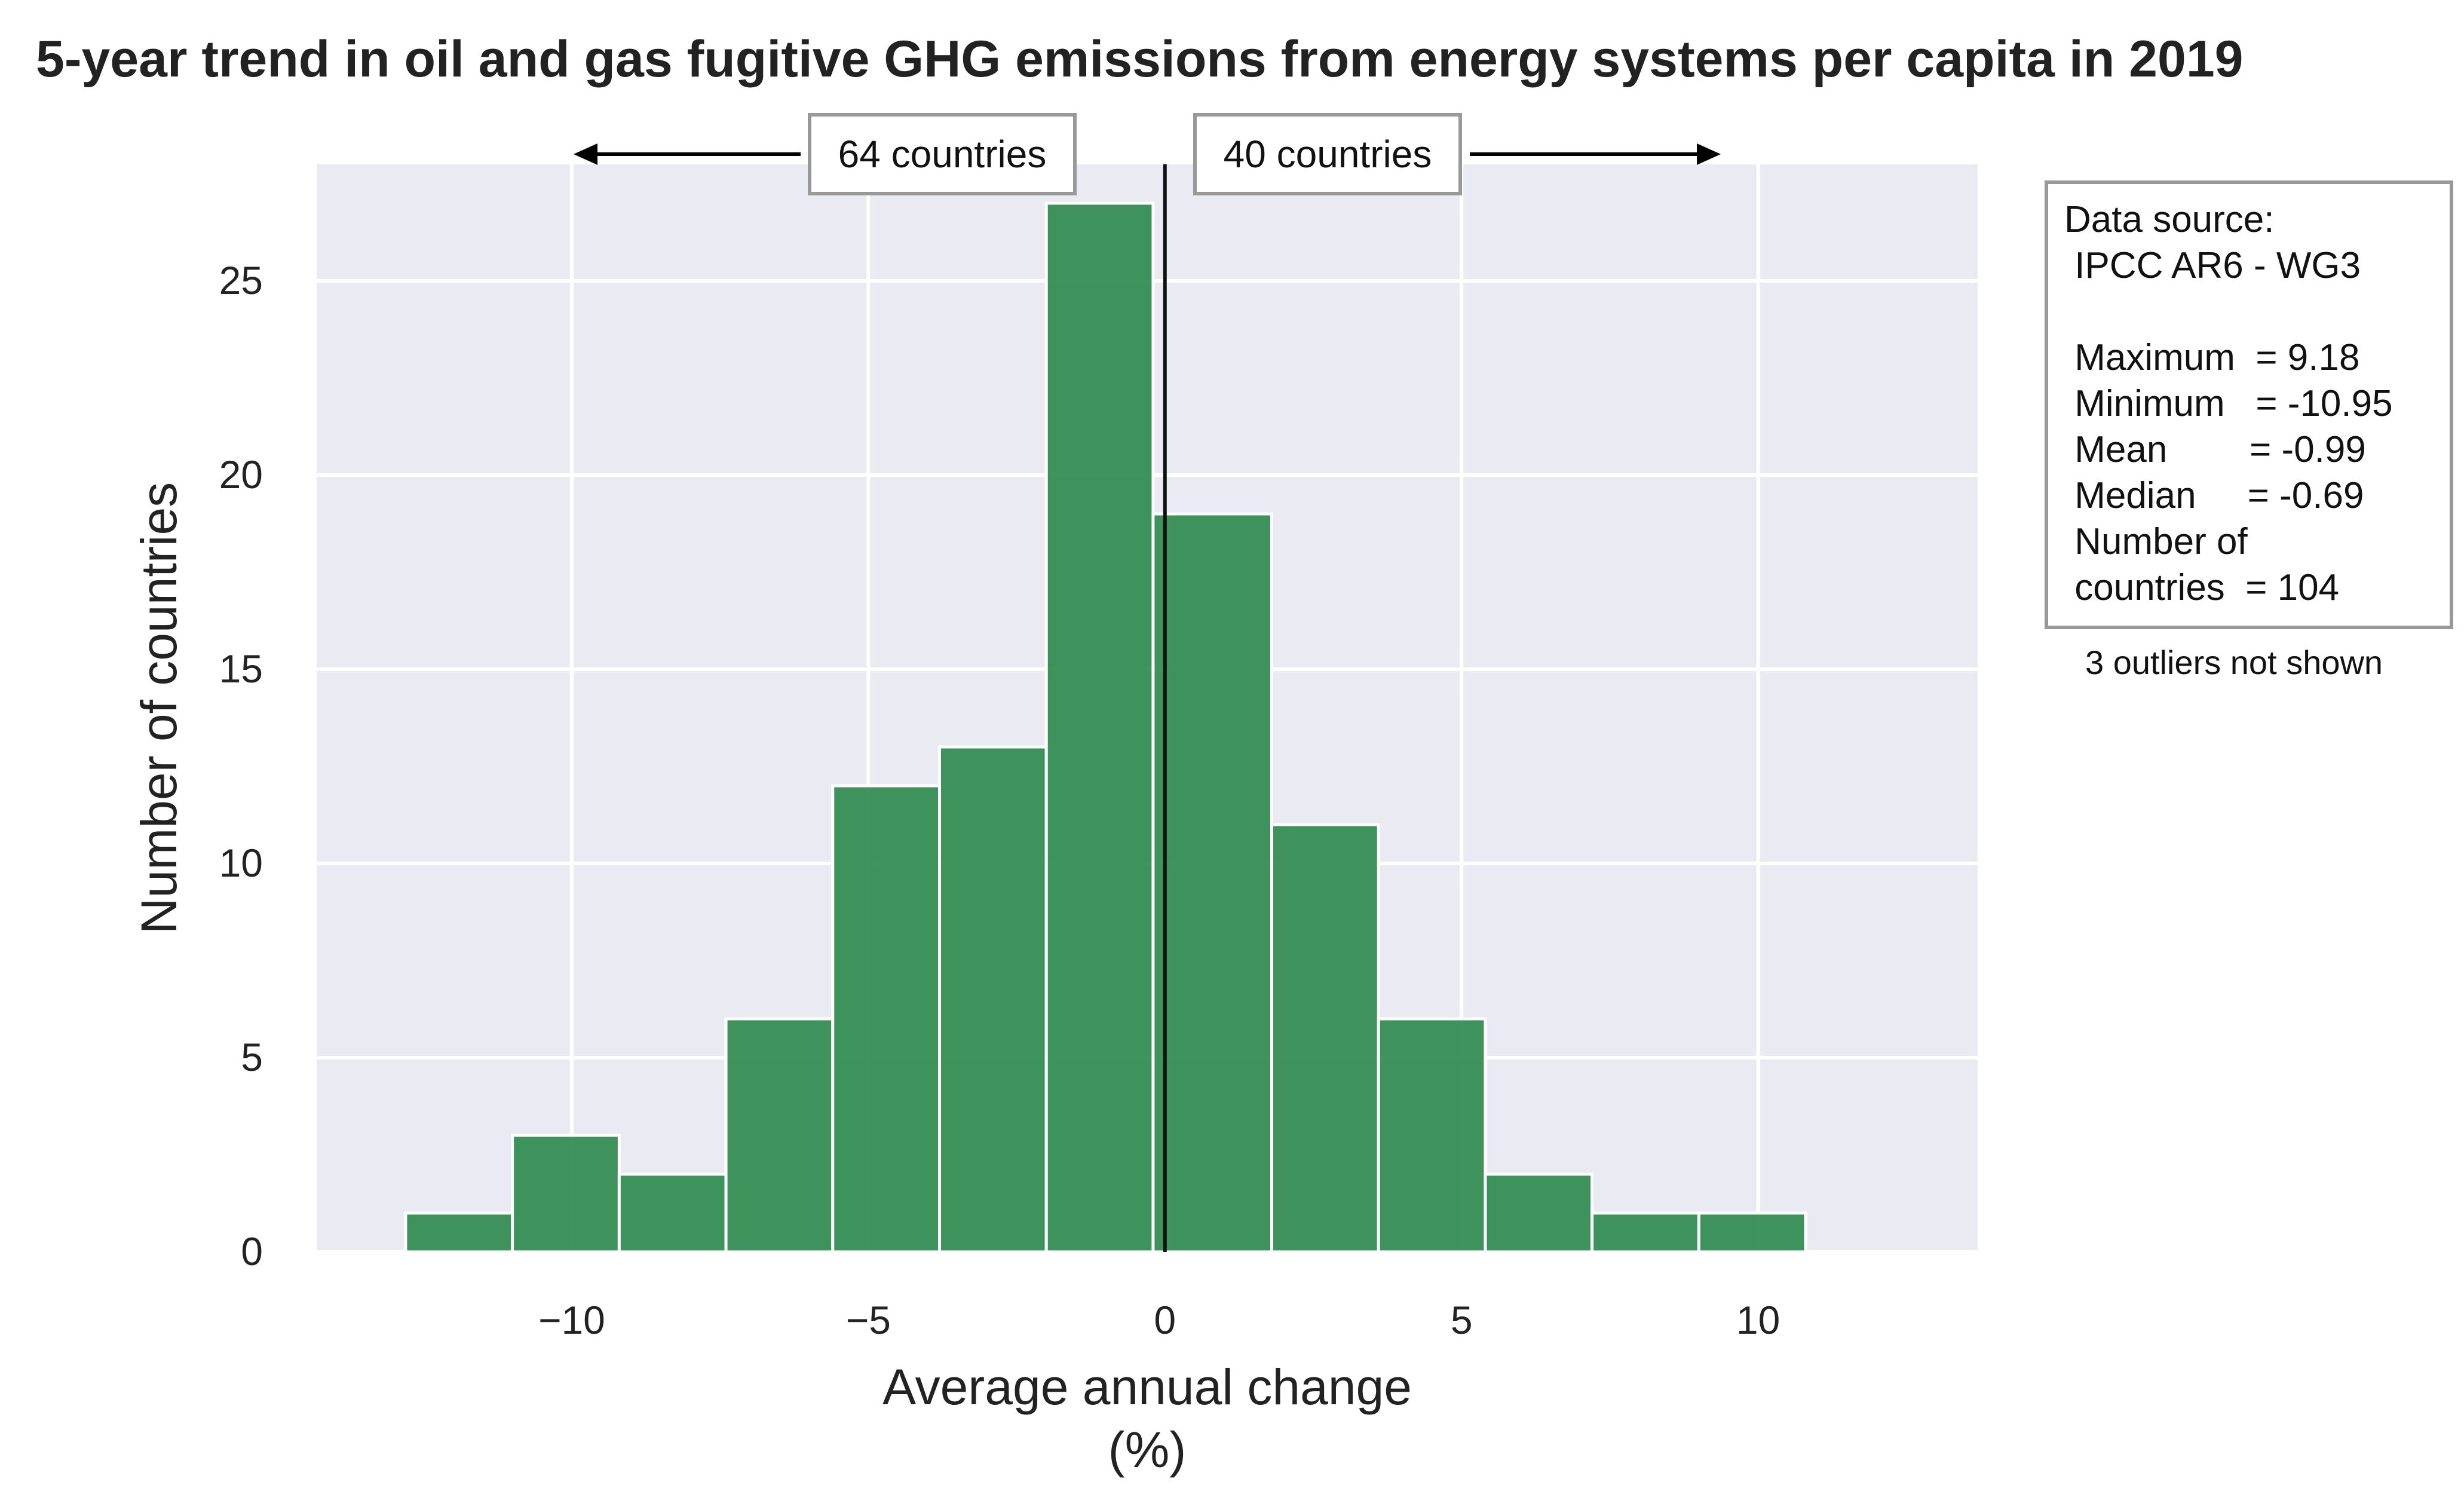 The image size is (2464, 1510). What do you see at coordinates (2234, 662) in the screenshot?
I see `outliers-note: 3 outliers not shown` at bounding box center [2234, 662].